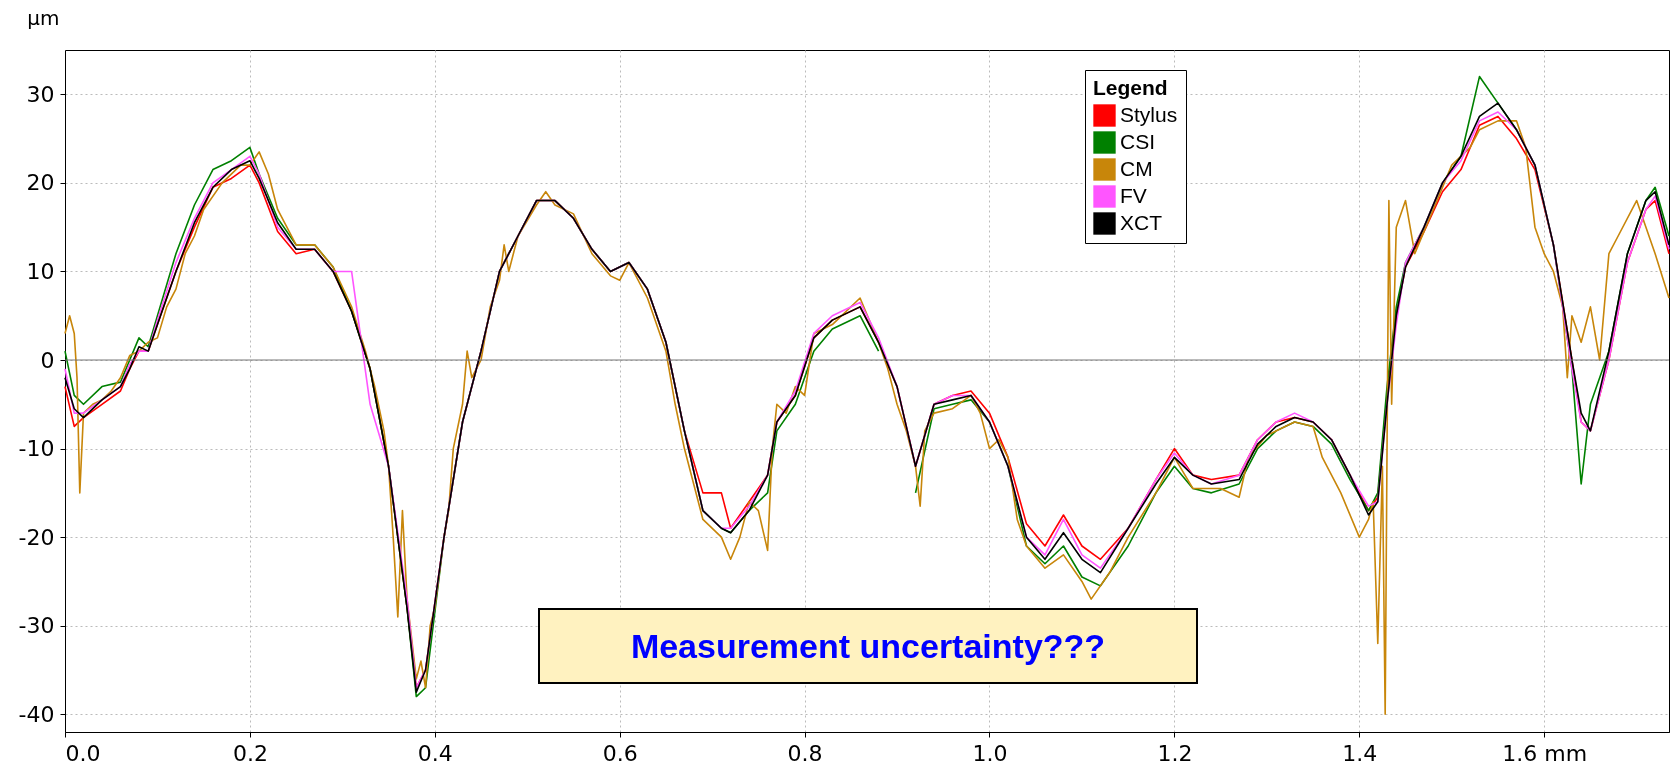 This screenshot has height=765, width=1680. What do you see at coordinates (435, 752) in the screenshot?
I see `x-tick-label: 0.4` at bounding box center [435, 752].